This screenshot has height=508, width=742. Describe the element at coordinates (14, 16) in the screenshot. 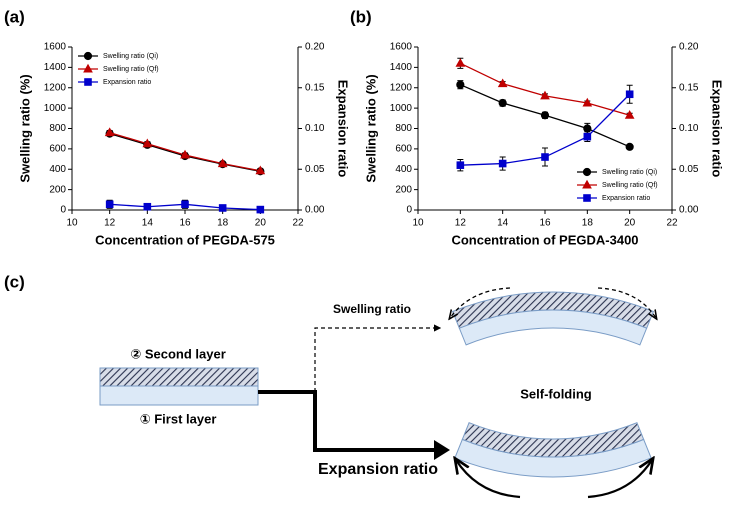

I see `panel-label: (a)` at that location.